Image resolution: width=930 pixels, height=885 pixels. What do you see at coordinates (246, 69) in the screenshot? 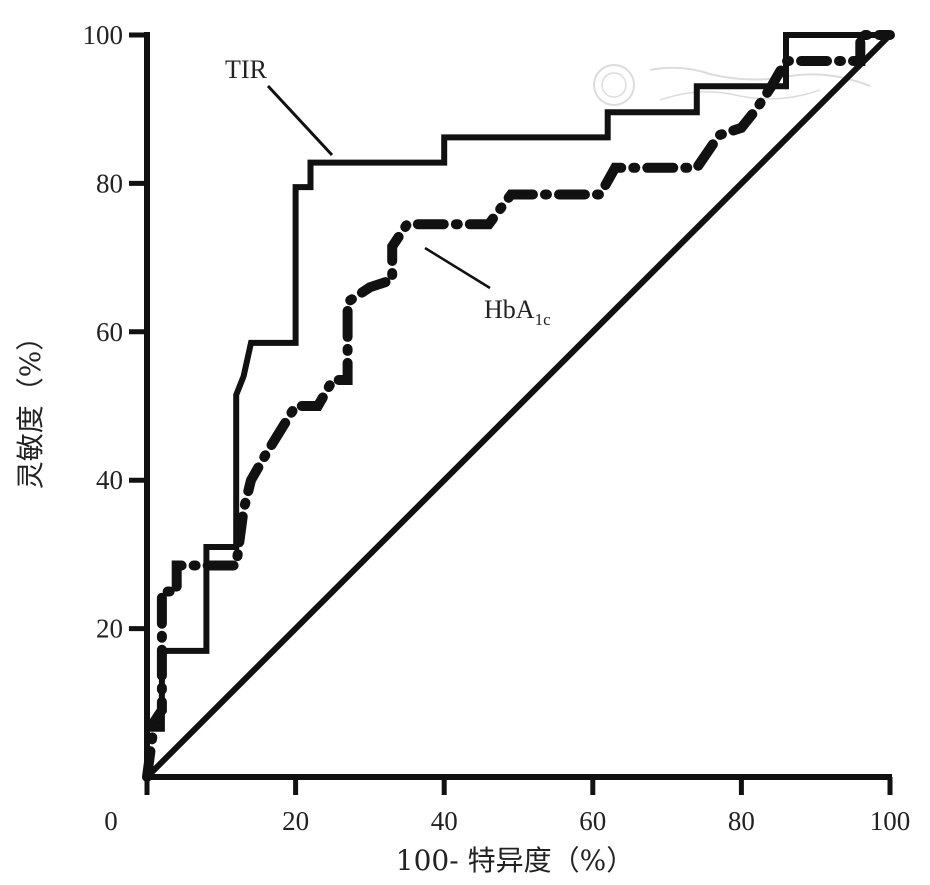
I see `tir-series-label: TIR` at bounding box center [246, 69].